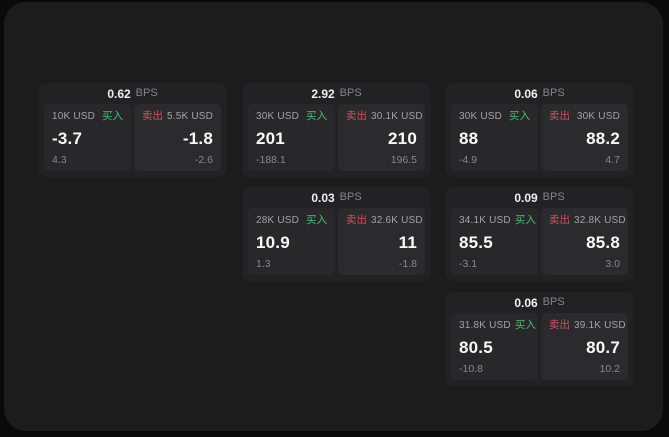 The width and height of the screenshot is (669, 437). Describe the element at coordinates (132, 93) in the screenshot. I see `card-bps-header: 0.62 BPS` at that location.